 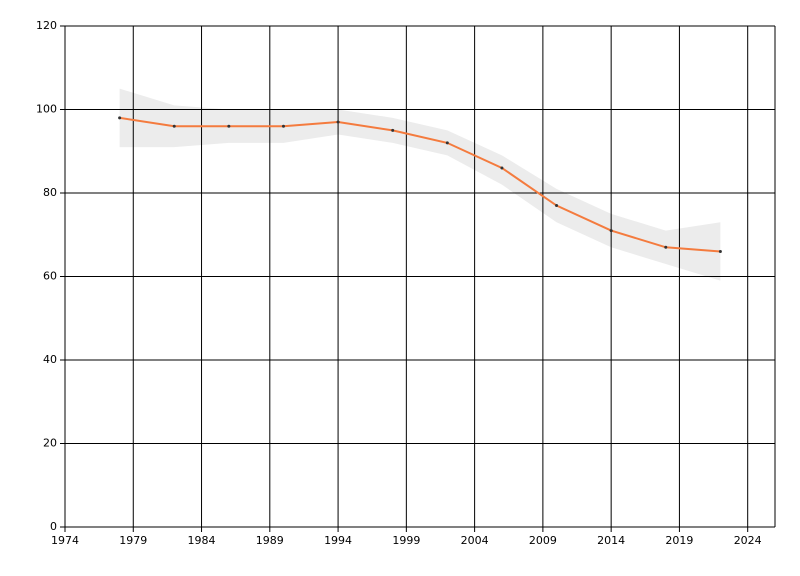 I want to click on y-tick-label: 0, so click(x=53, y=526).